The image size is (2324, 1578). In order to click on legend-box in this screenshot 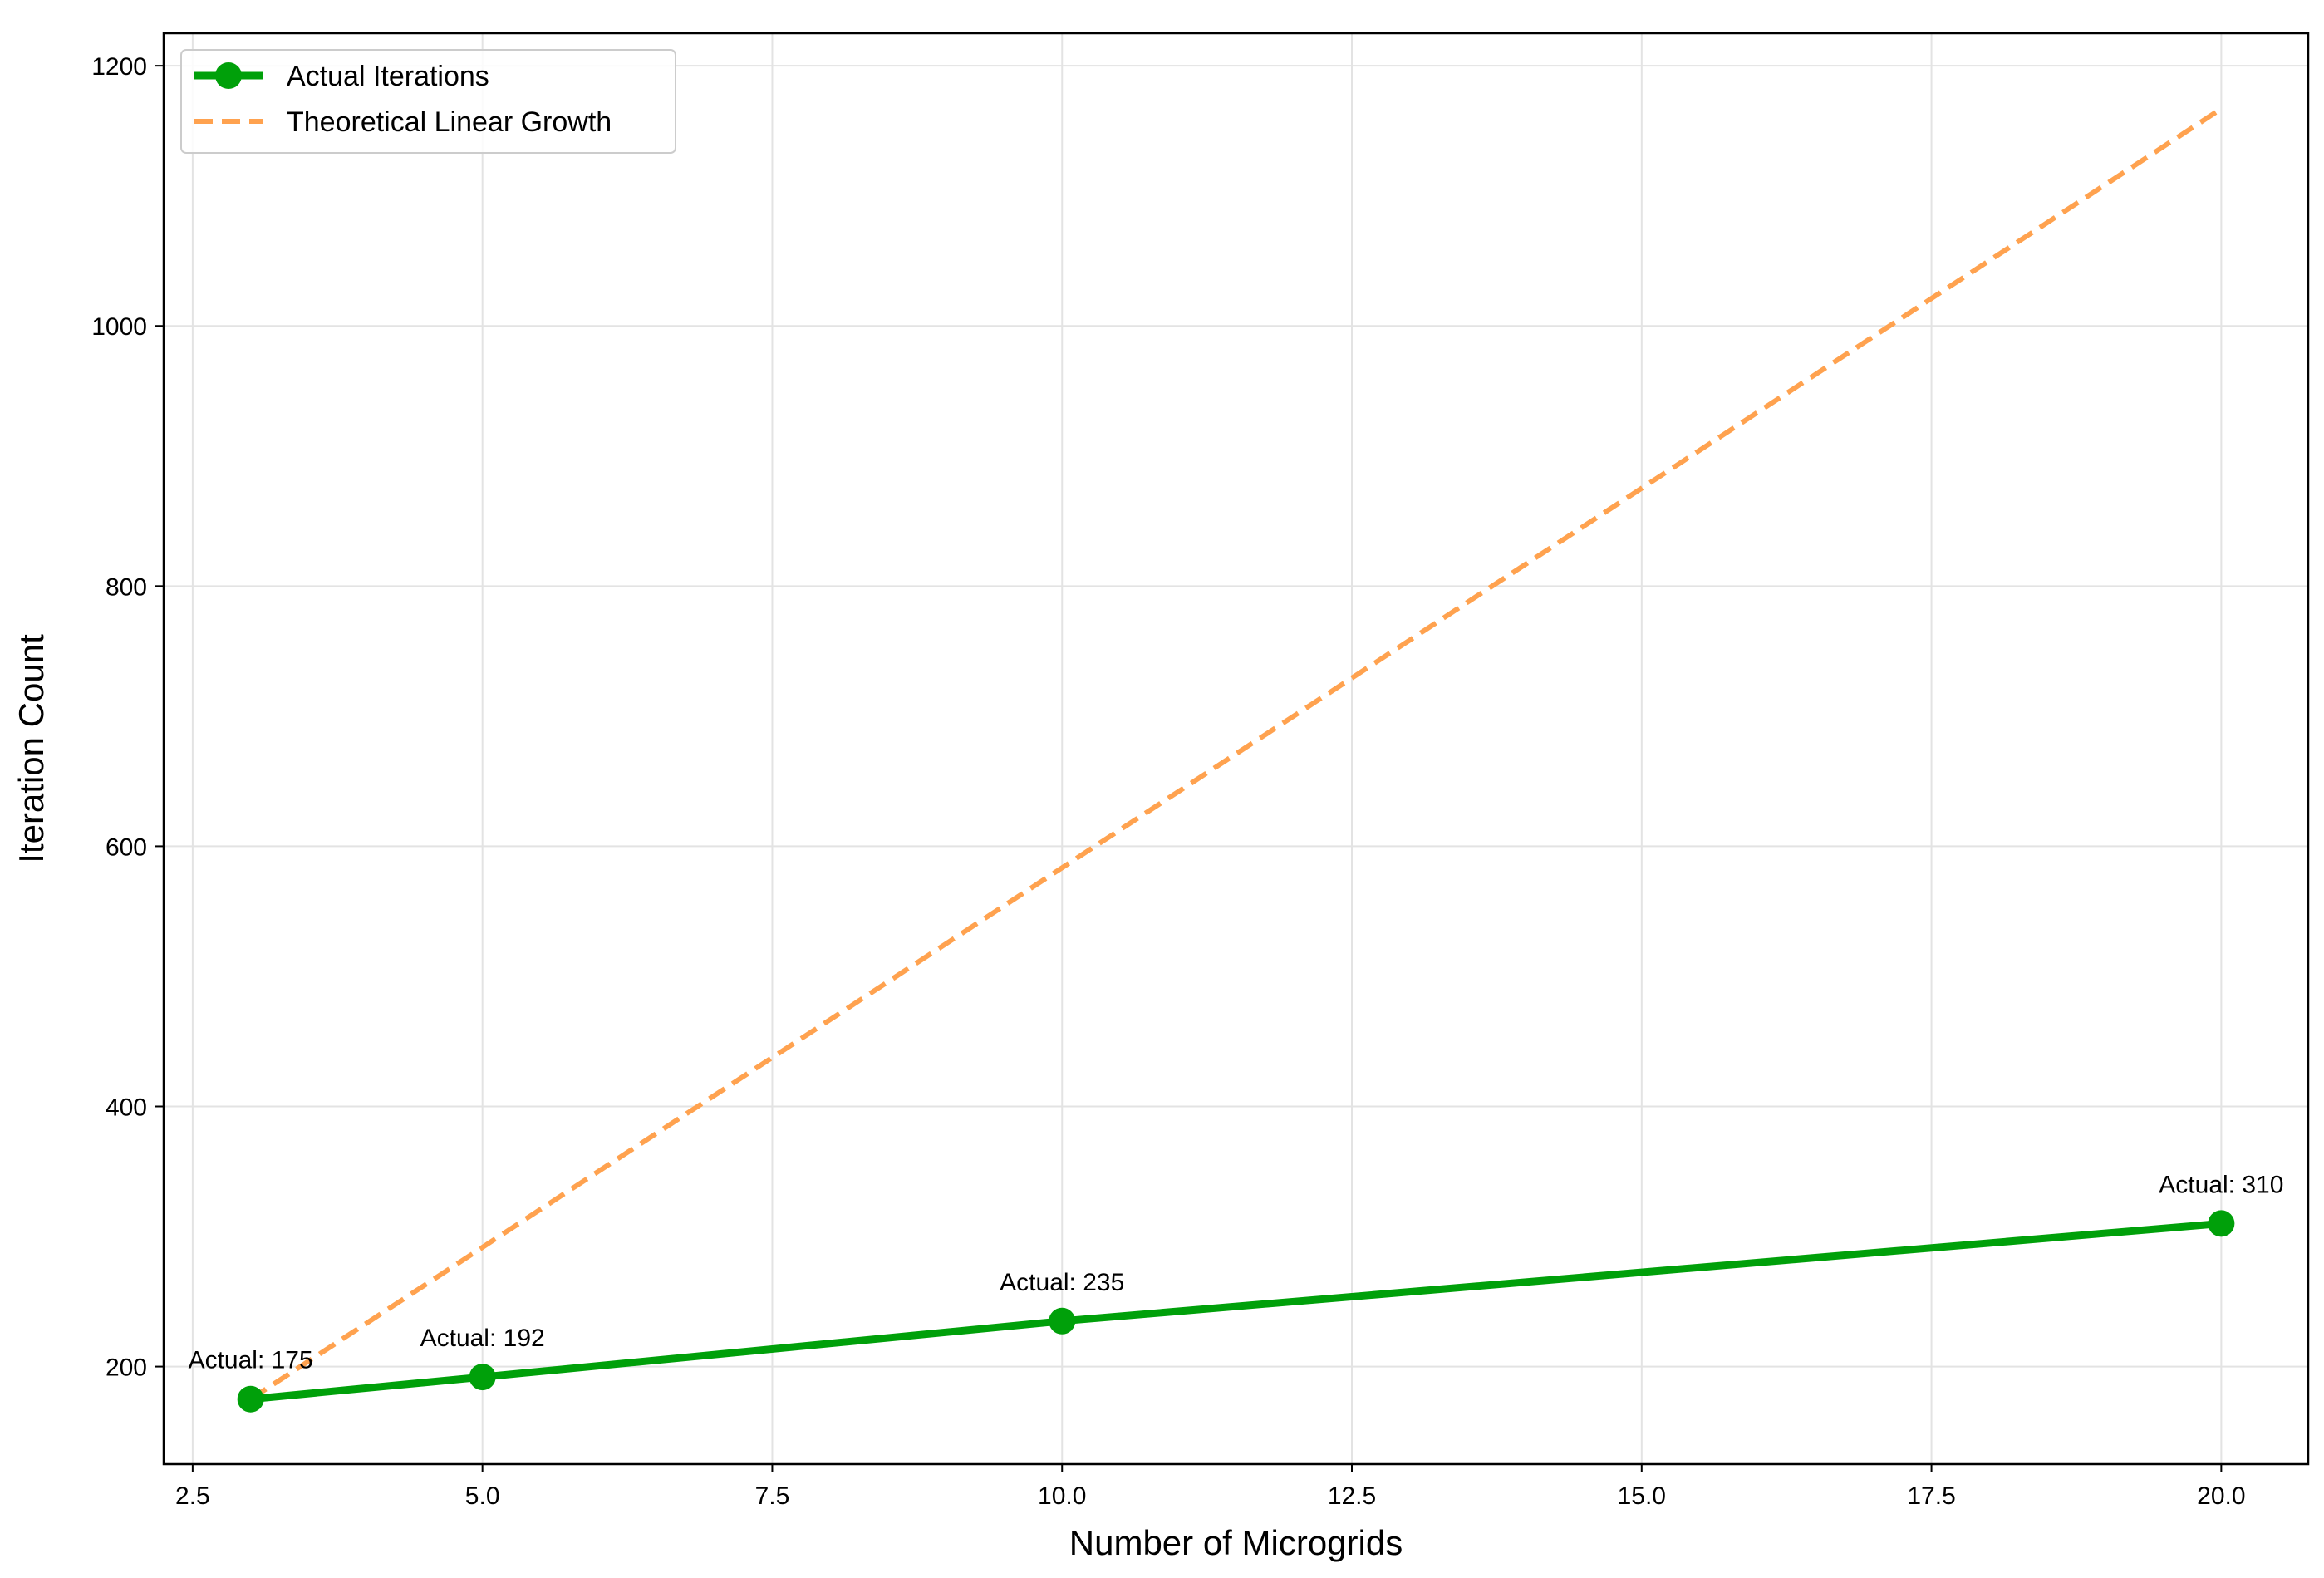, I will do `click(428, 101)`.